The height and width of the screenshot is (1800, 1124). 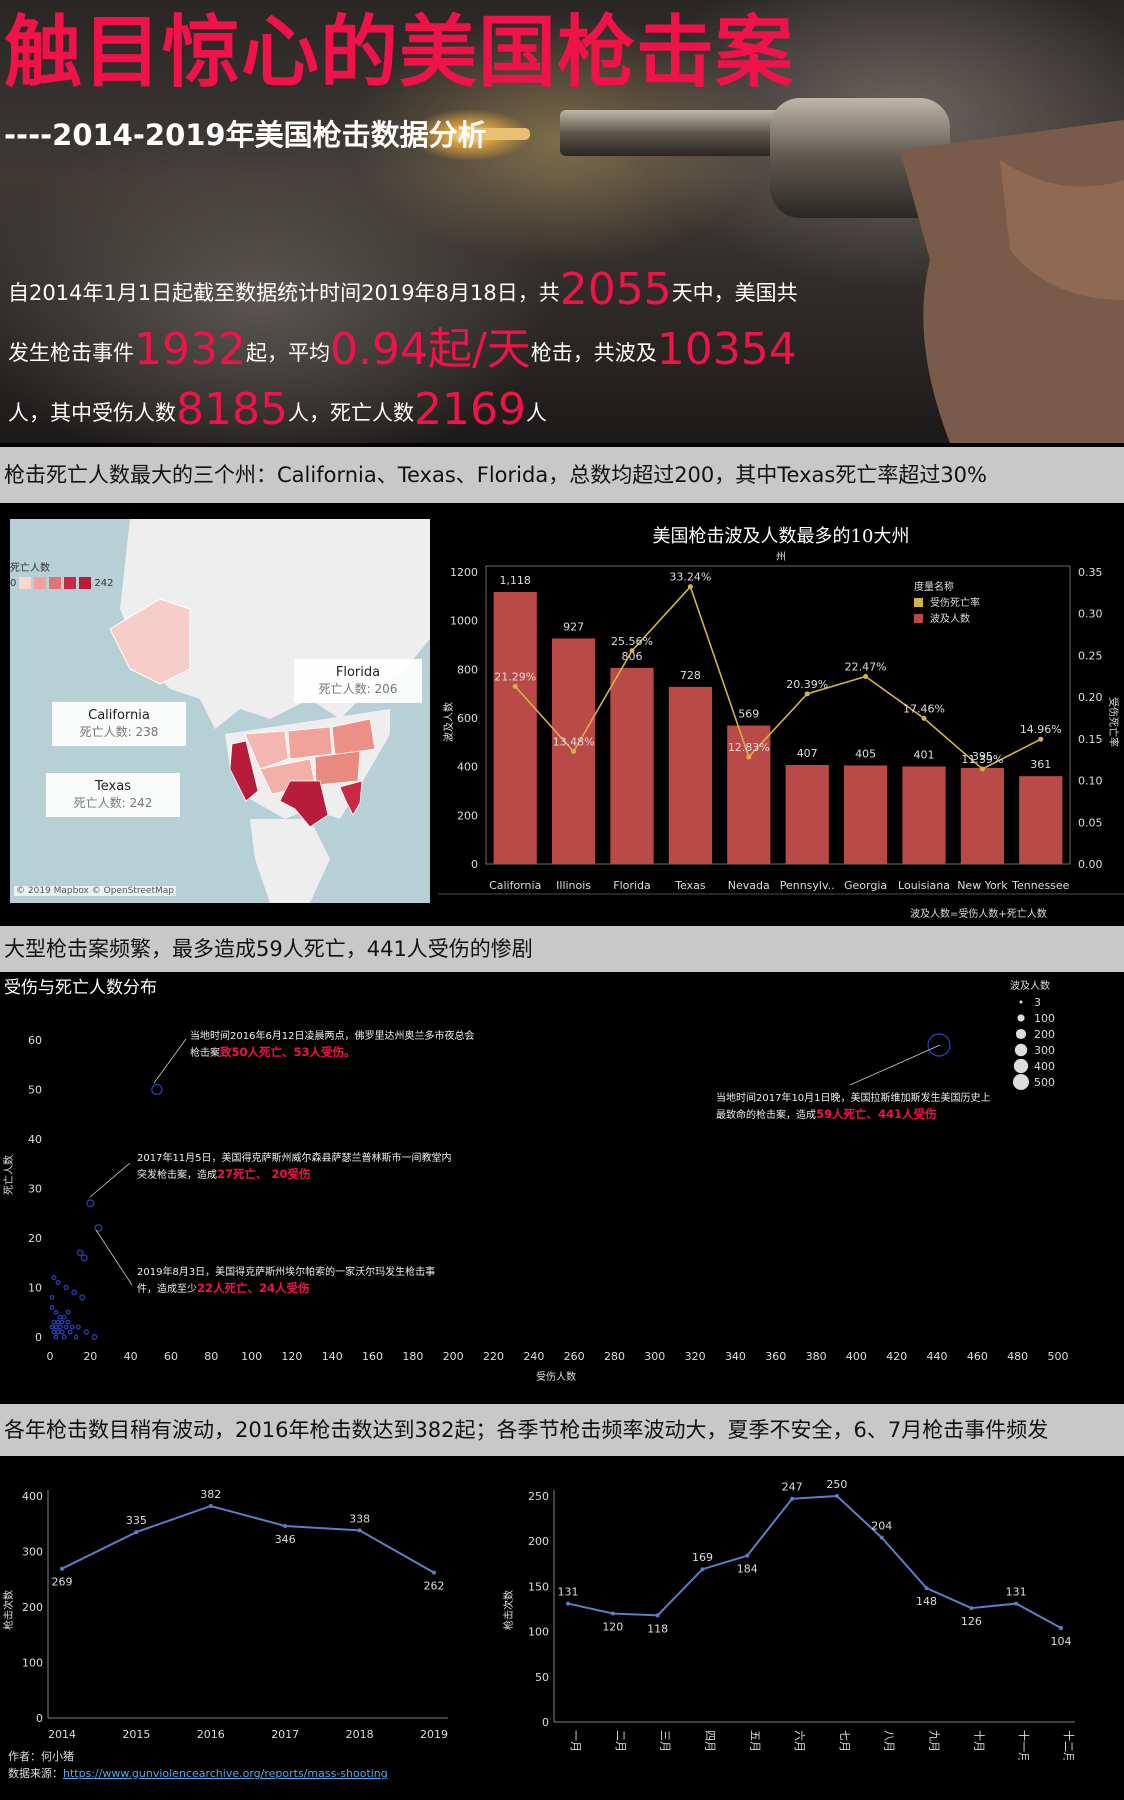 I want to click on x-tick-label: 四月, so click(x=709, y=1741).